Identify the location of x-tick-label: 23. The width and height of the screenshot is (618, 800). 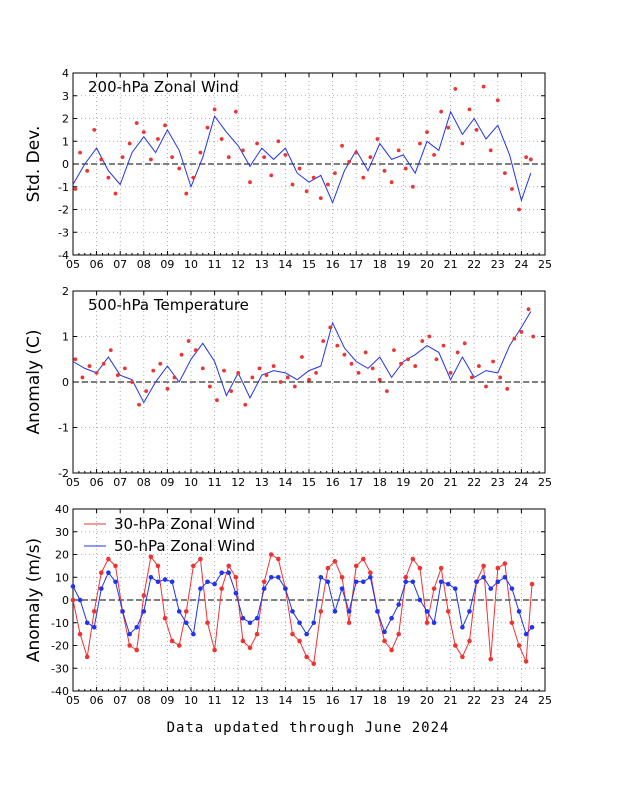
(498, 482).